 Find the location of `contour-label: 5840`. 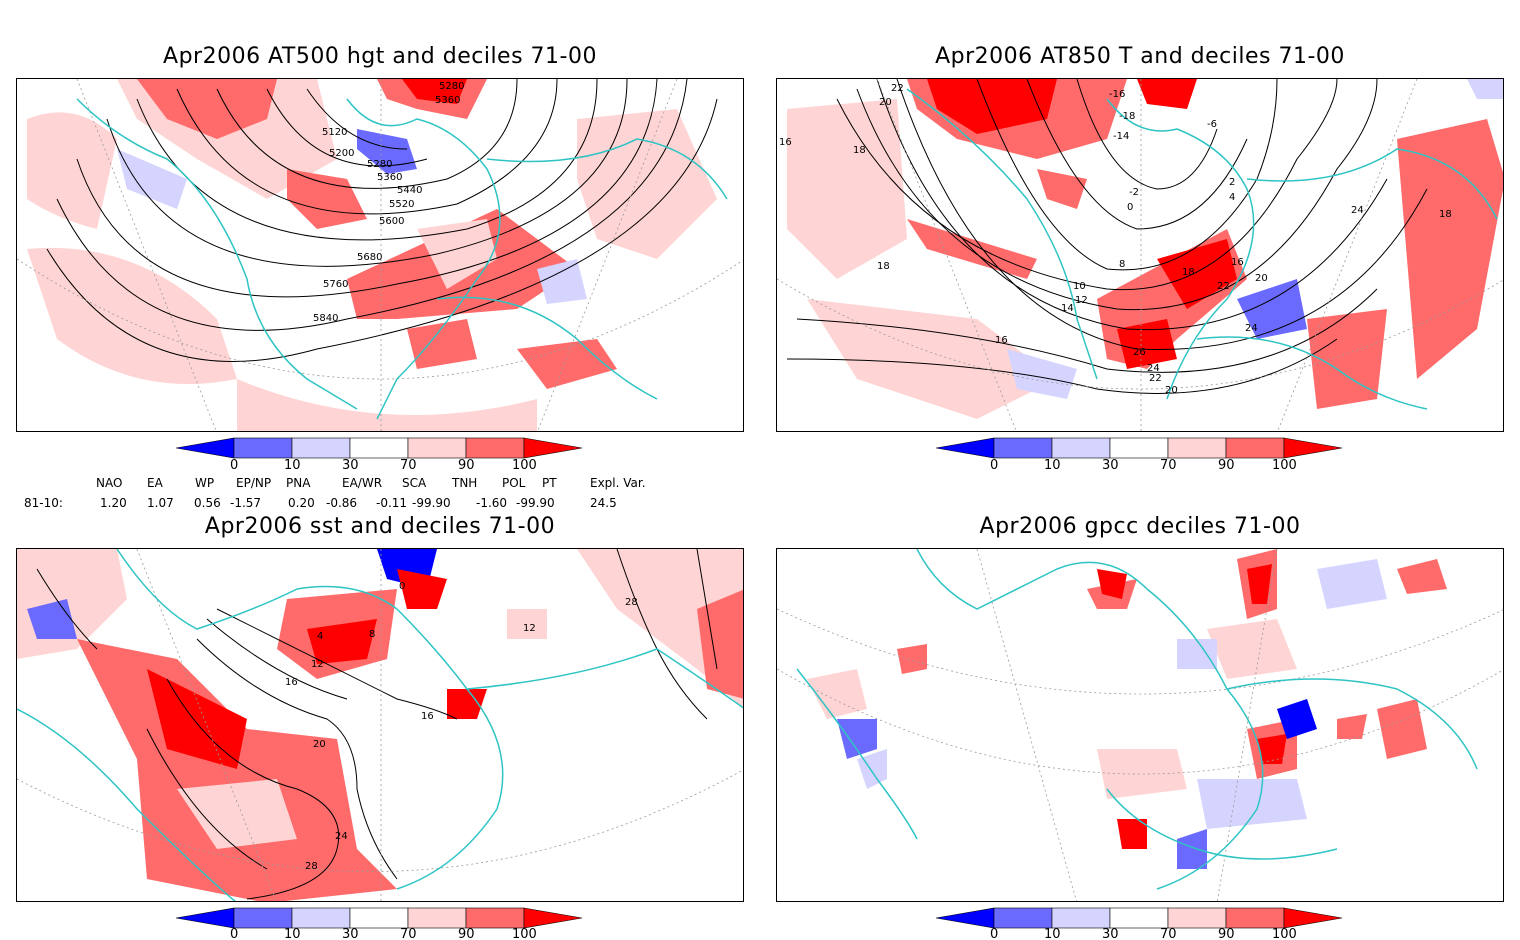

contour-label: 5840 is located at coordinates (325, 318).